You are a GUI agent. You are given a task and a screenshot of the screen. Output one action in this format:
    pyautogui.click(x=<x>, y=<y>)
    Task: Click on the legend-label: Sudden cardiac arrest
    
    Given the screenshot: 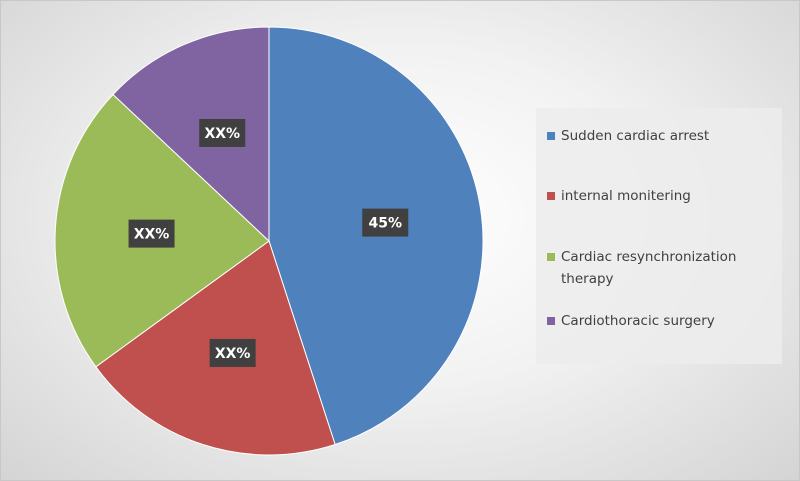 What is the action you would take?
    pyautogui.click(x=635, y=136)
    